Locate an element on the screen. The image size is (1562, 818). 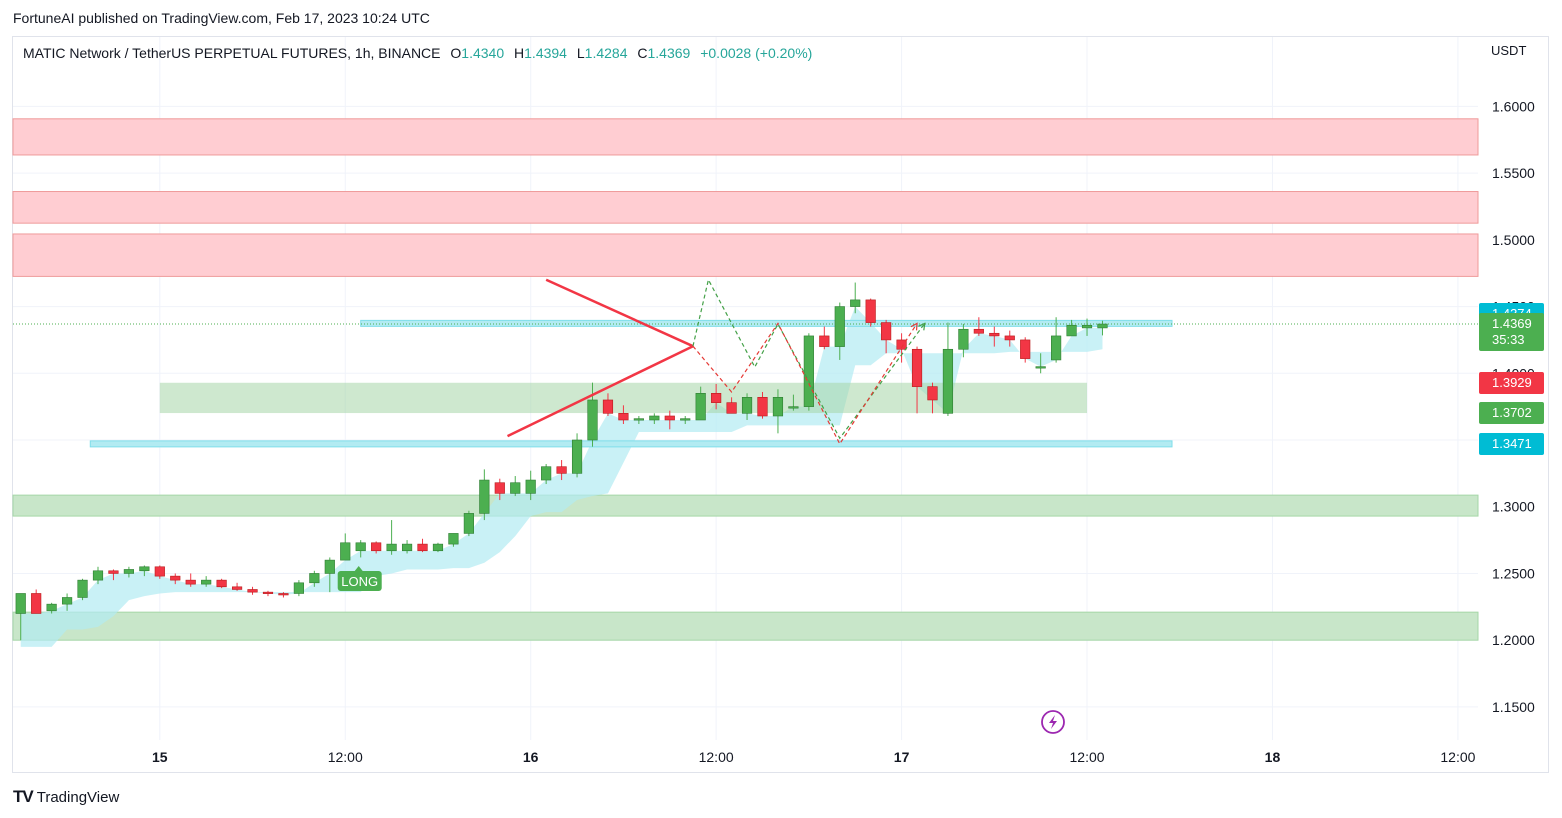
y-tick-label: 1.6000 is located at coordinates (1513, 106).